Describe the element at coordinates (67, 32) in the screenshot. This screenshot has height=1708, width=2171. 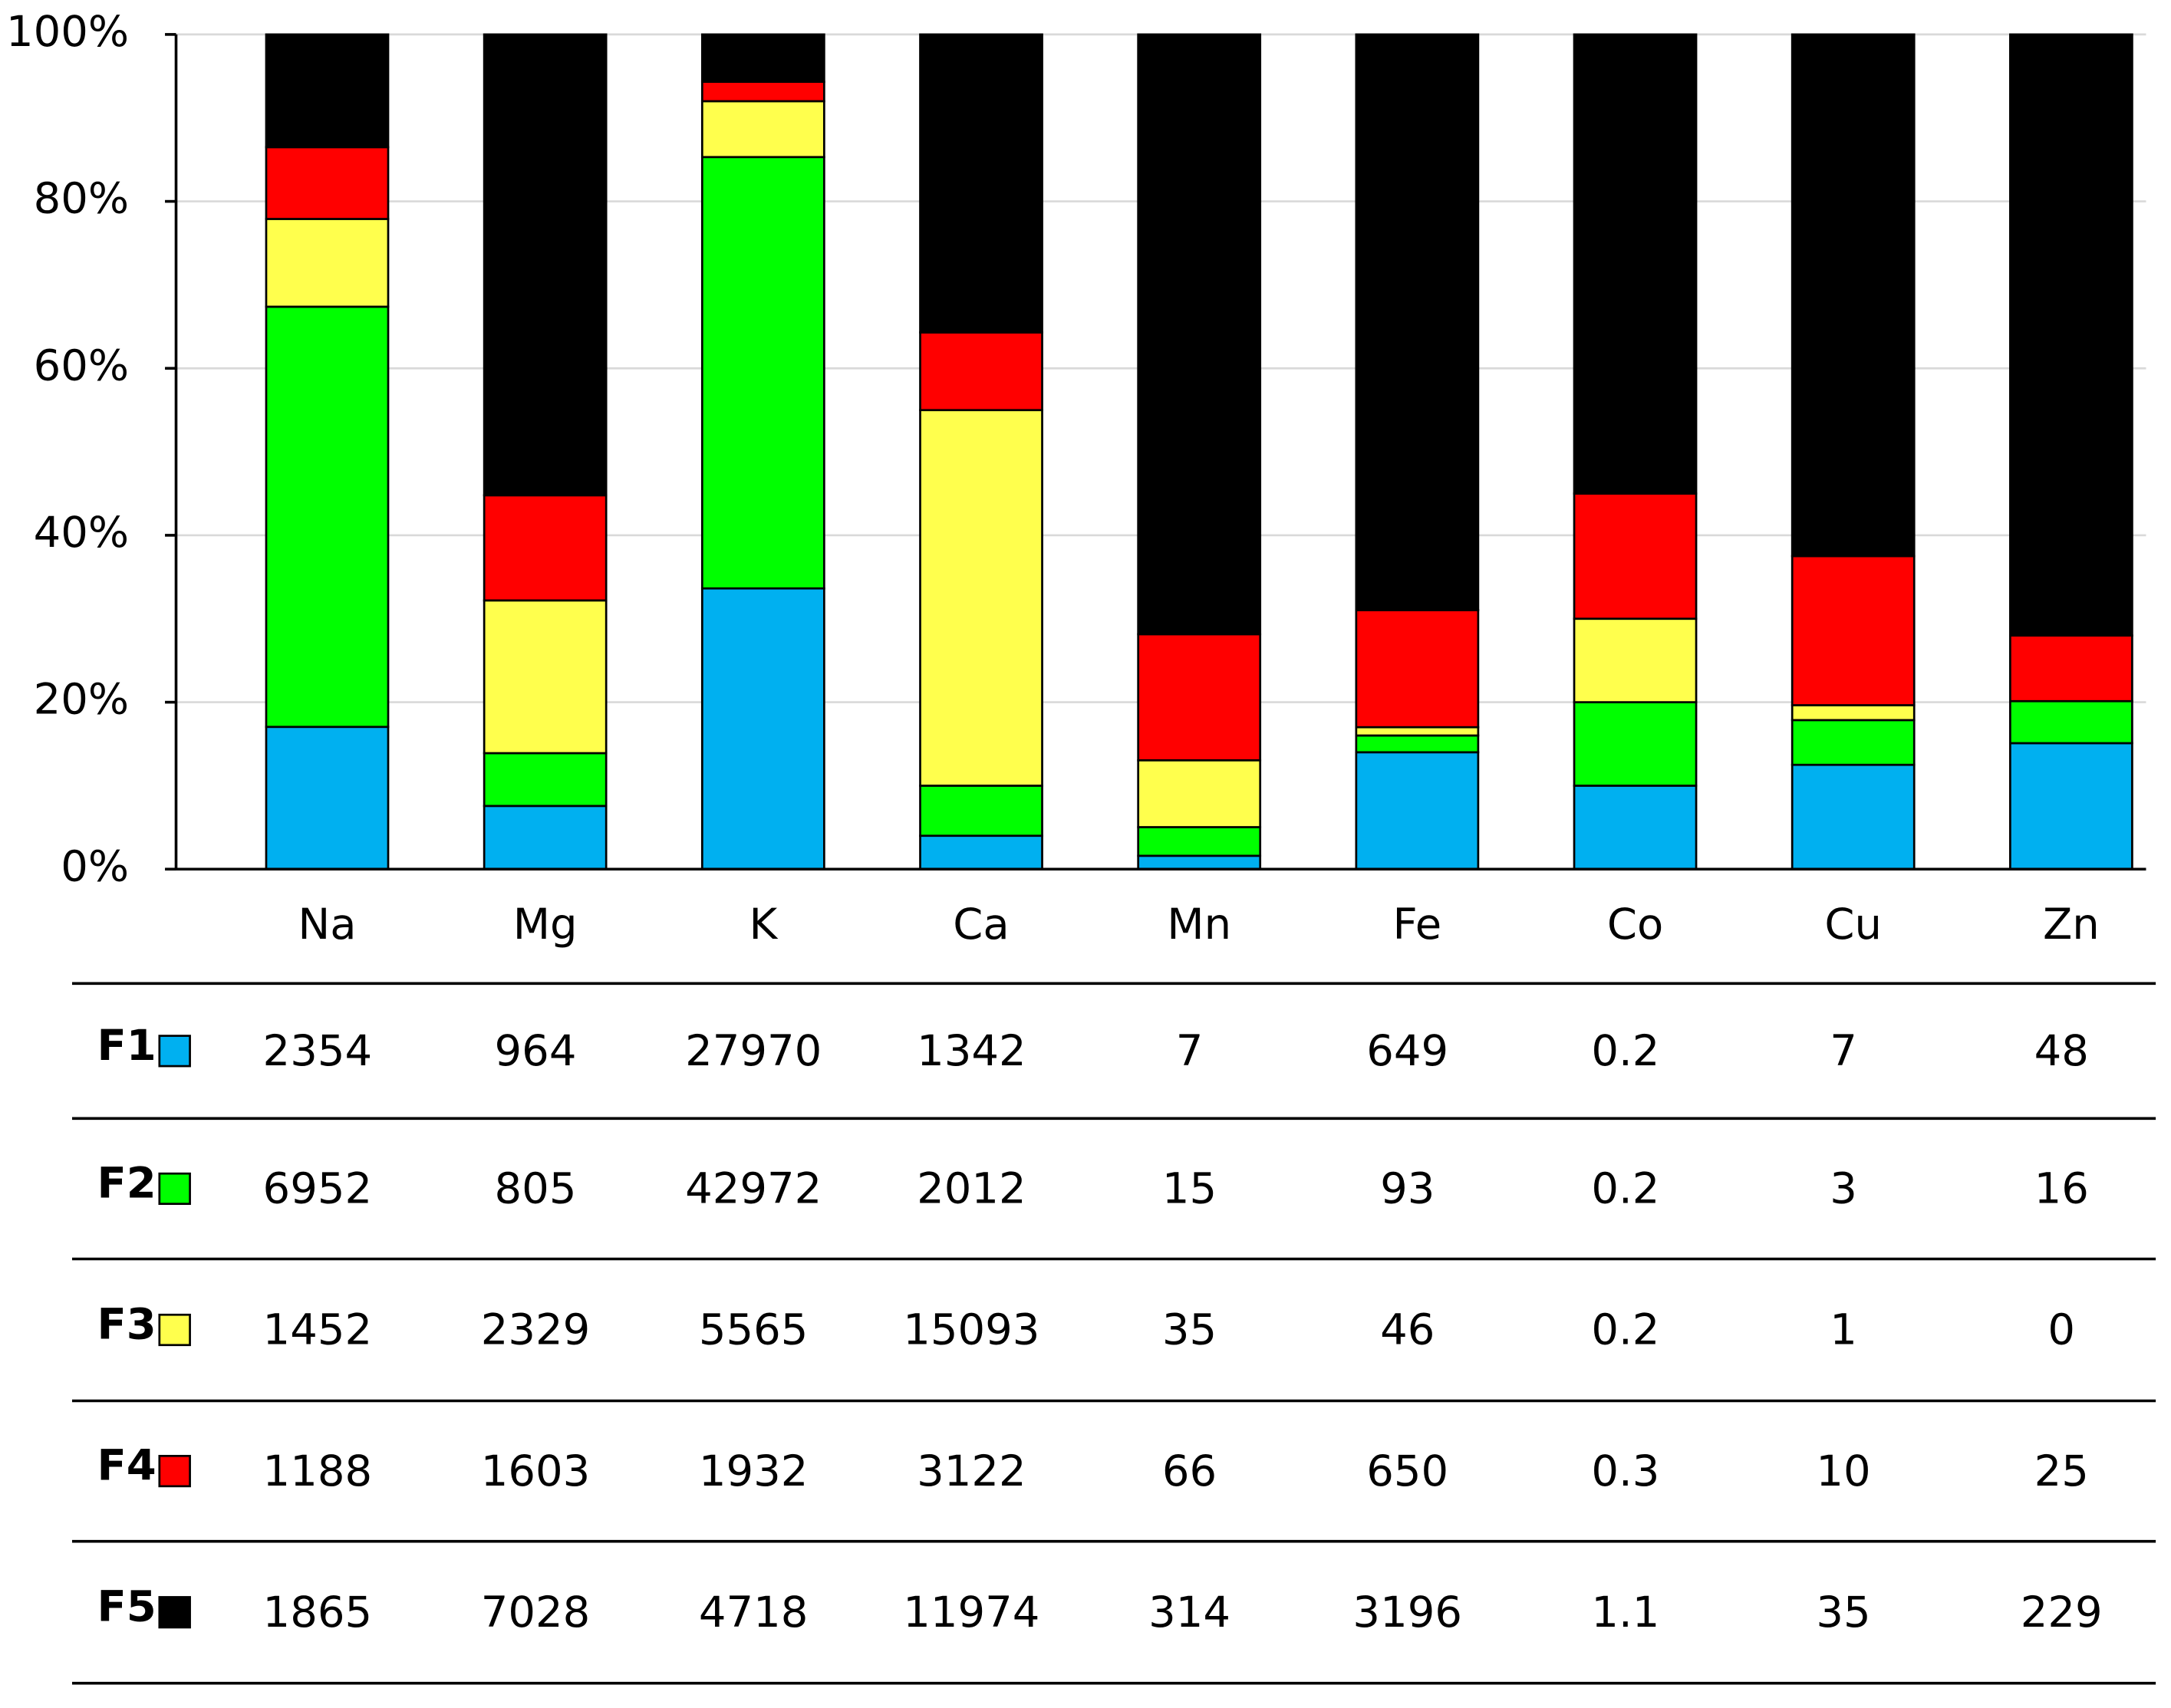
I see `y-tick-label: 100%` at that location.